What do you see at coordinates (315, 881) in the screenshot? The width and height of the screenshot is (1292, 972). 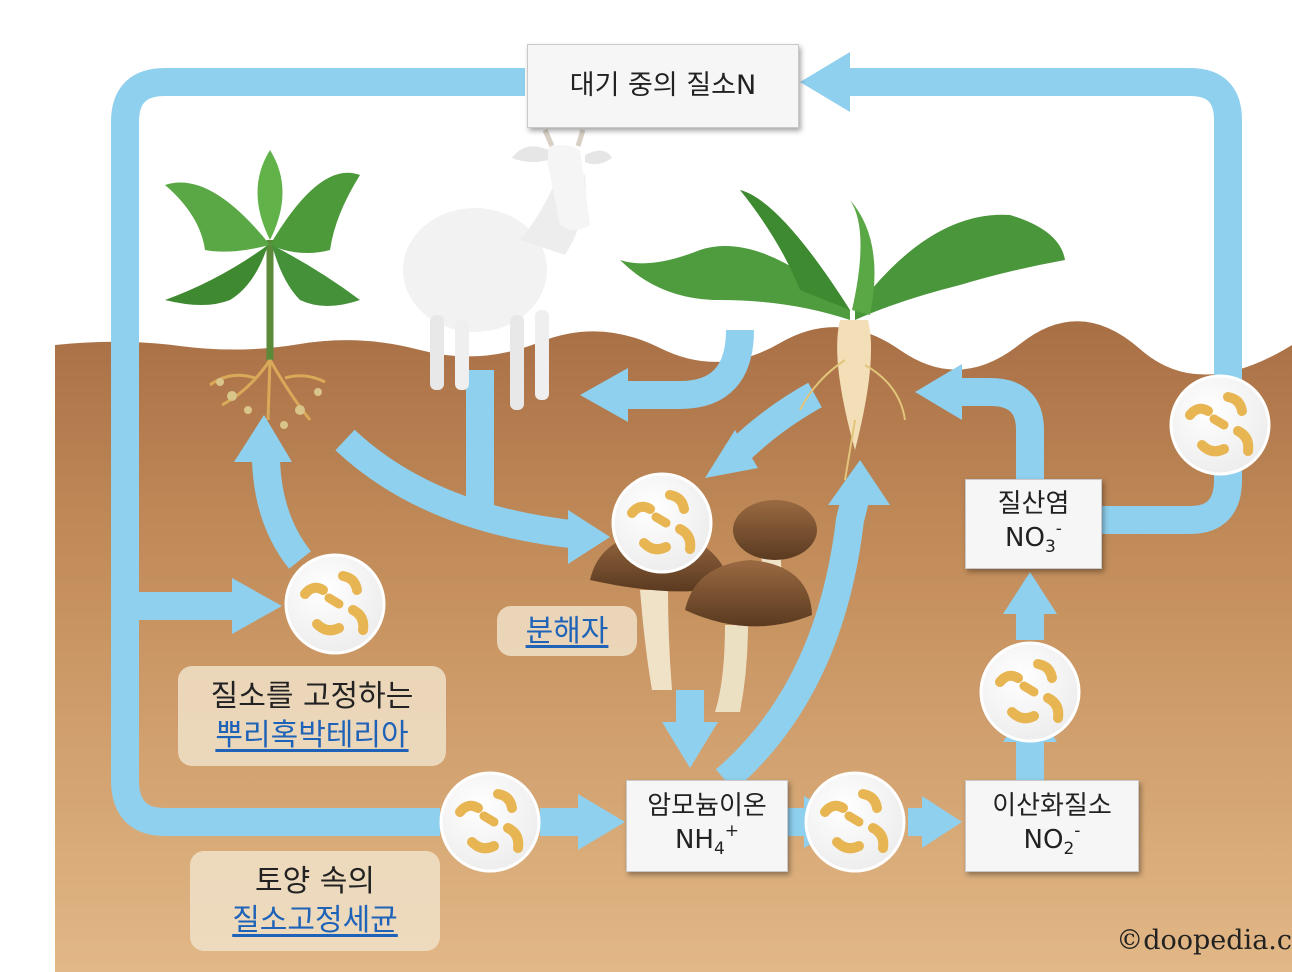 I see `soil-bacteria-line1: 토양 속의` at bounding box center [315, 881].